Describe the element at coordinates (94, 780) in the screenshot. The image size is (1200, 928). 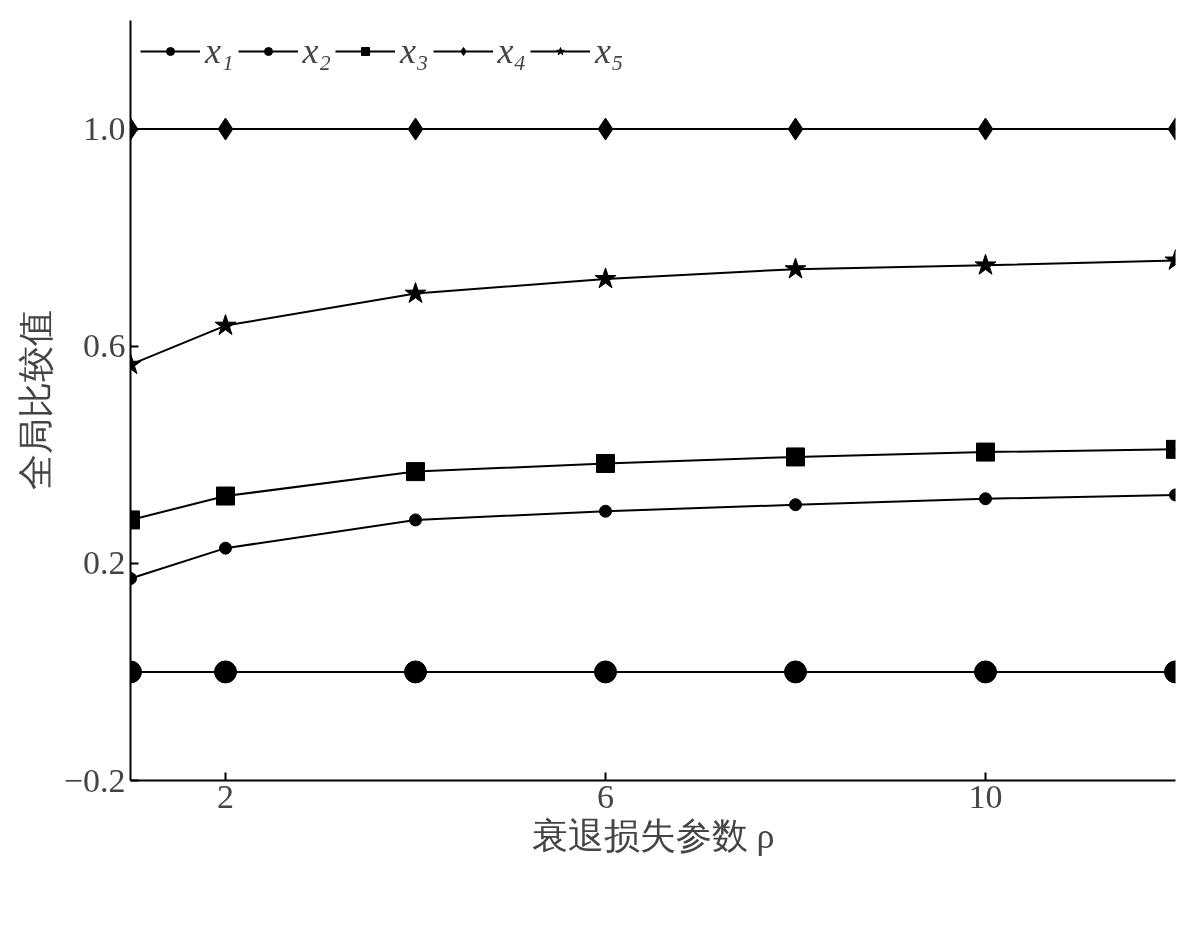
I see `y-tick-label: −0.2` at that location.